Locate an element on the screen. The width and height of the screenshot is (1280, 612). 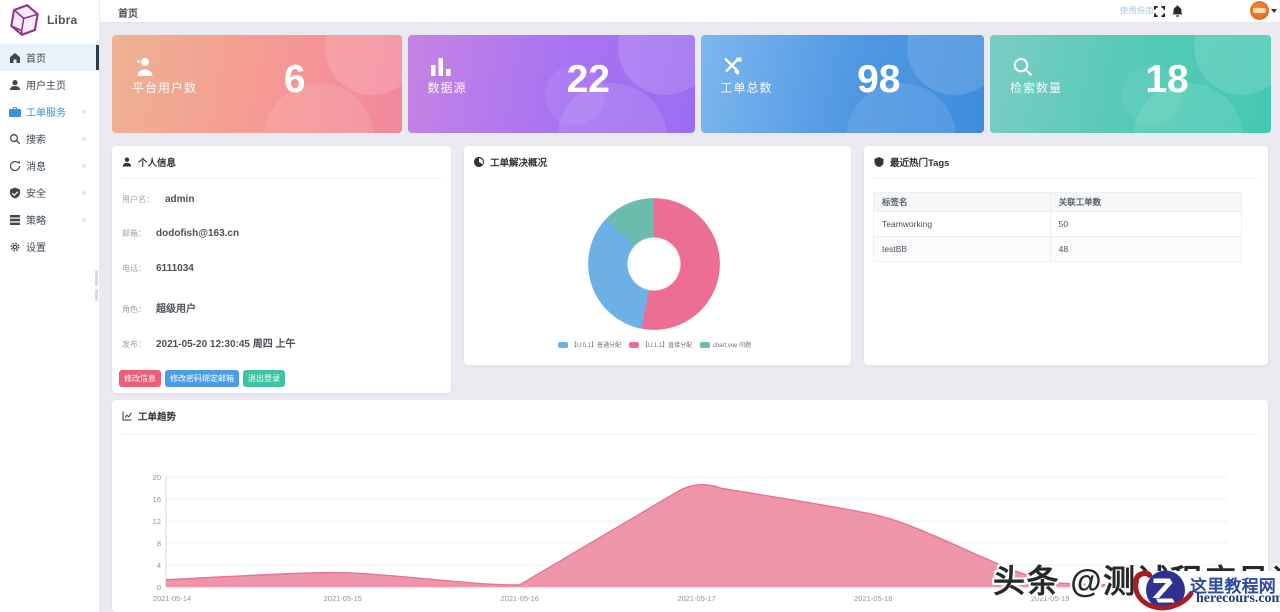
svg-text: 20 is located at coordinates (157, 477).